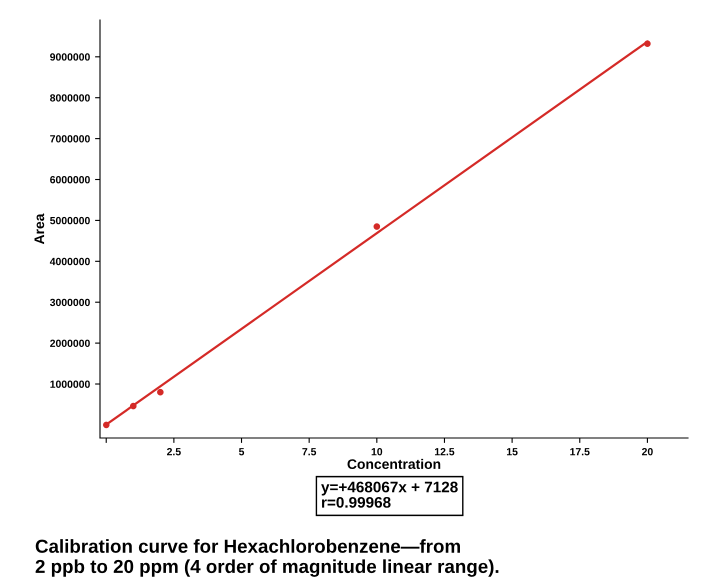 The height and width of the screenshot is (584, 702). I want to click on x-tick-label: 2.5, so click(173, 452).